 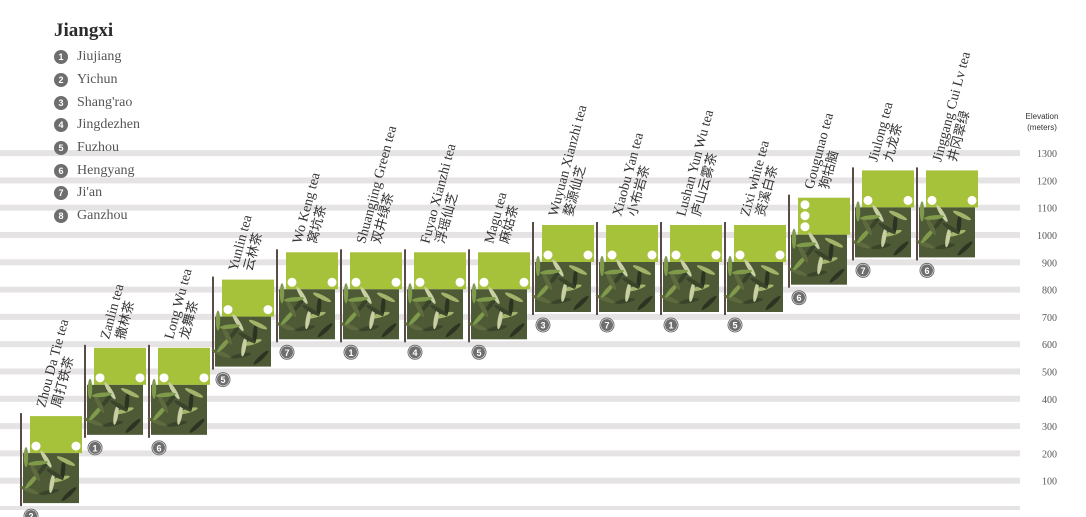 What do you see at coordinates (61, 193) in the screenshot?
I see `legend-number-marker: 7` at bounding box center [61, 193].